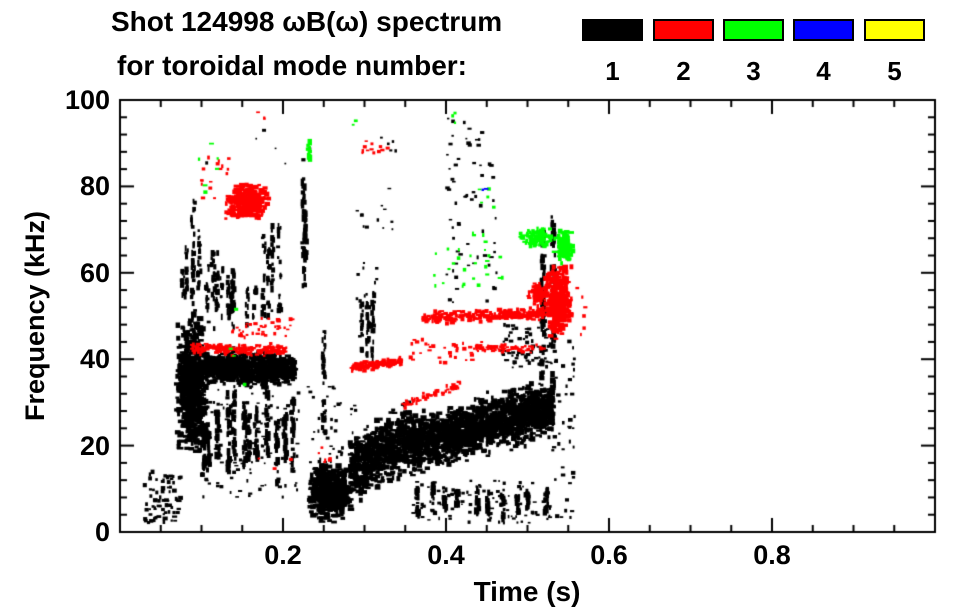  Describe the element at coordinates (823, 30) in the screenshot. I see `legend-swatch-n4` at that location.